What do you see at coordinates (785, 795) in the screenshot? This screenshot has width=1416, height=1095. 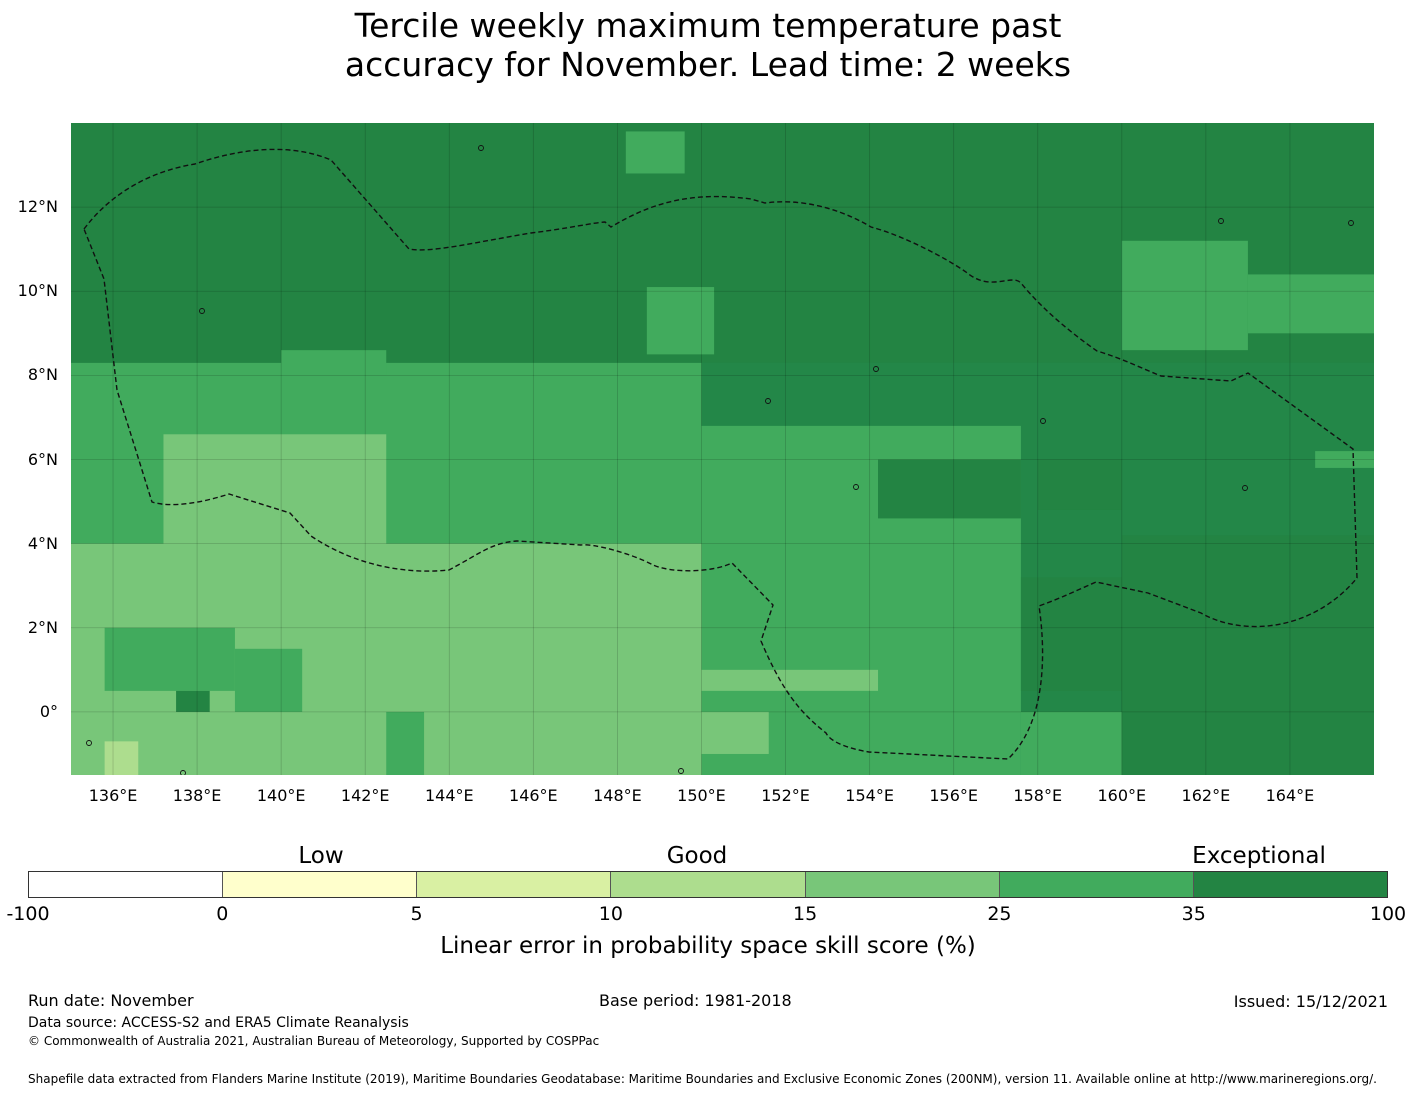 I see `lon-label: 152°E` at bounding box center [785, 795].